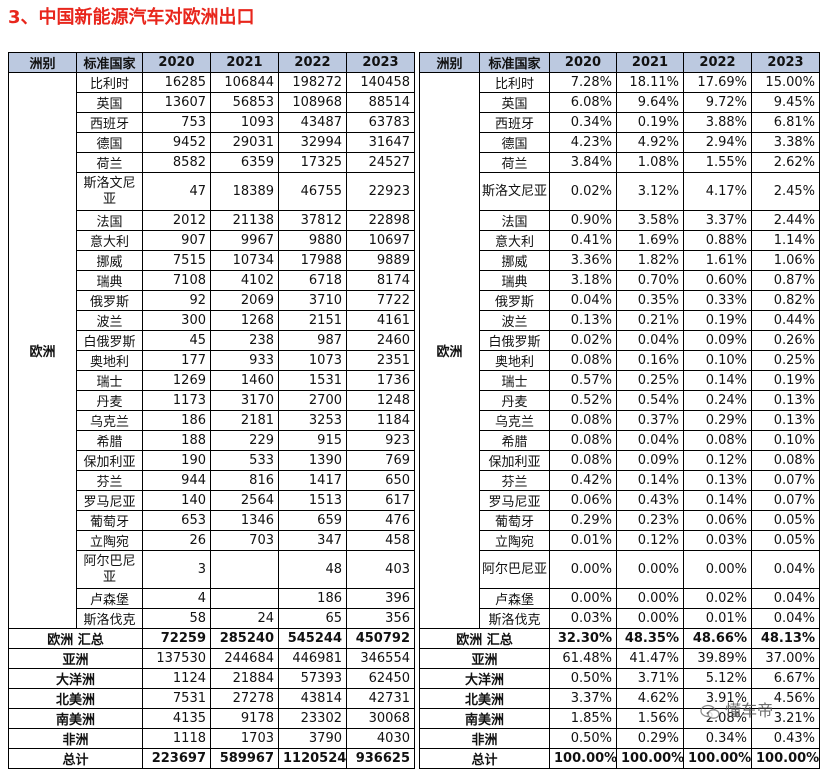  I want to click on country-cell: 荷兰, so click(109, 162).